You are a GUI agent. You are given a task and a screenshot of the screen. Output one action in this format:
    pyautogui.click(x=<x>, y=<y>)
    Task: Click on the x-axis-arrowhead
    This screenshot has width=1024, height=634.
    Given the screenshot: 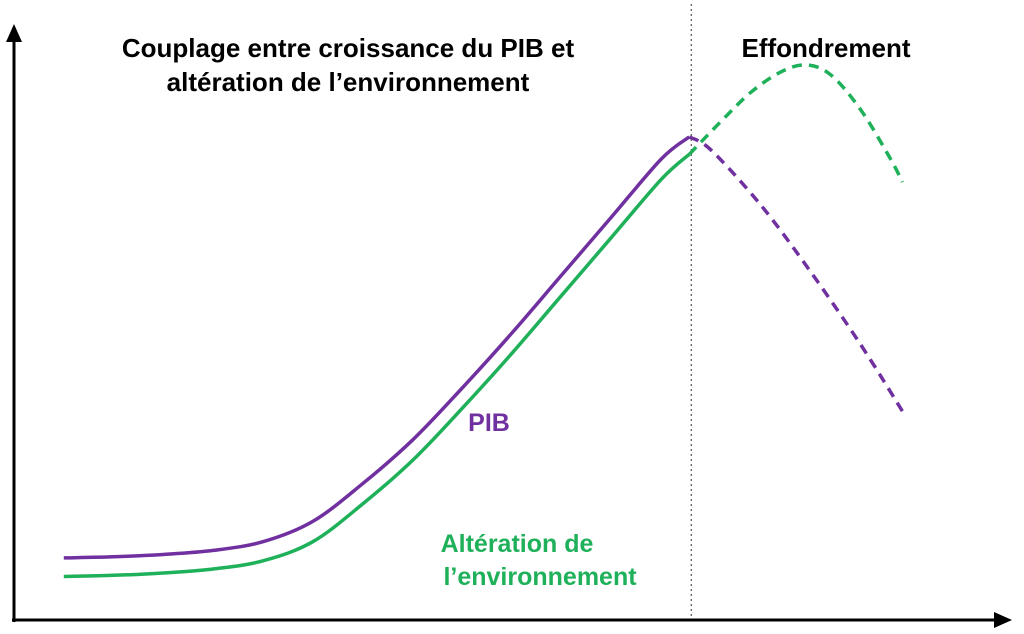 What is the action you would take?
    pyautogui.click(x=1003, y=620)
    